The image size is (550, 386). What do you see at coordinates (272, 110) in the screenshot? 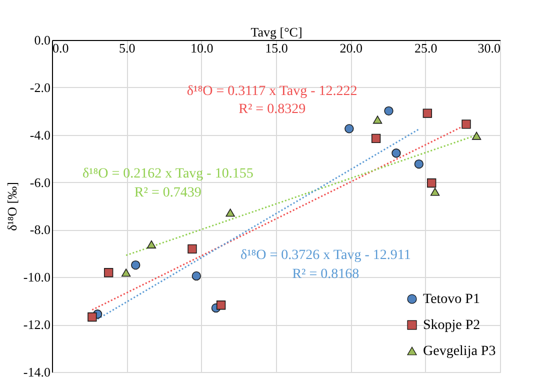
I see `annotation: R² = 0.8329` at bounding box center [272, 110].